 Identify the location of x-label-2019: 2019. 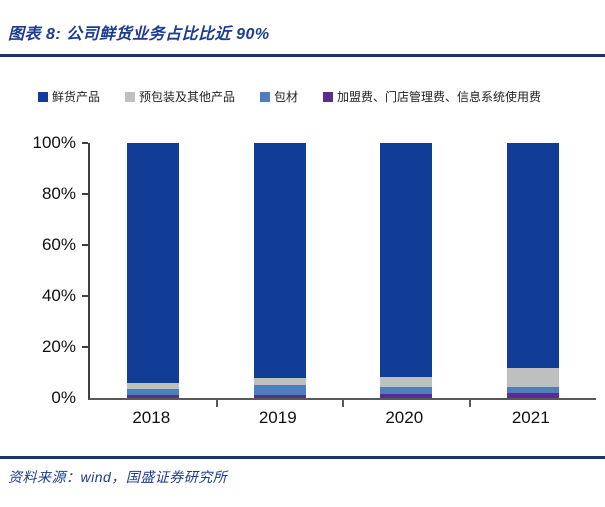
(277, 417).